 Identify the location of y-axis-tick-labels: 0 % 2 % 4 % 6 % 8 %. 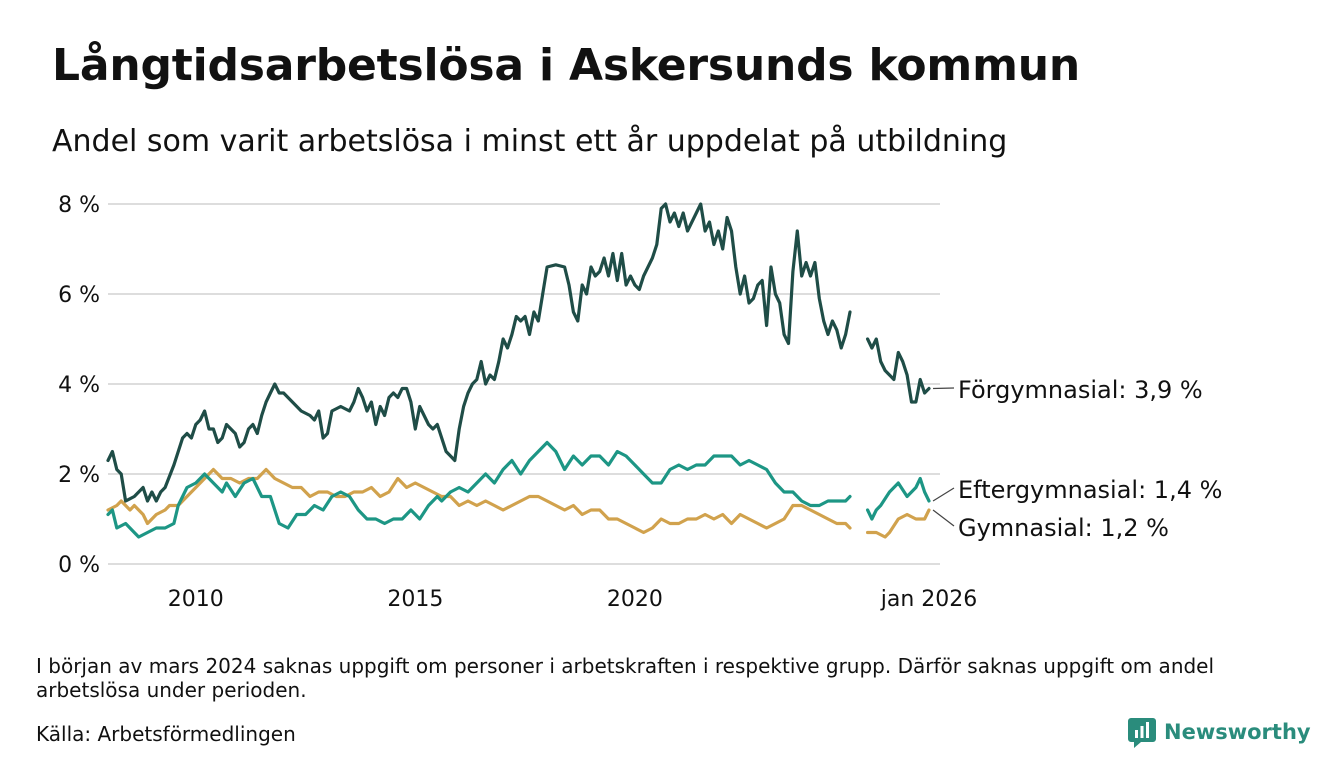
(79, 385).